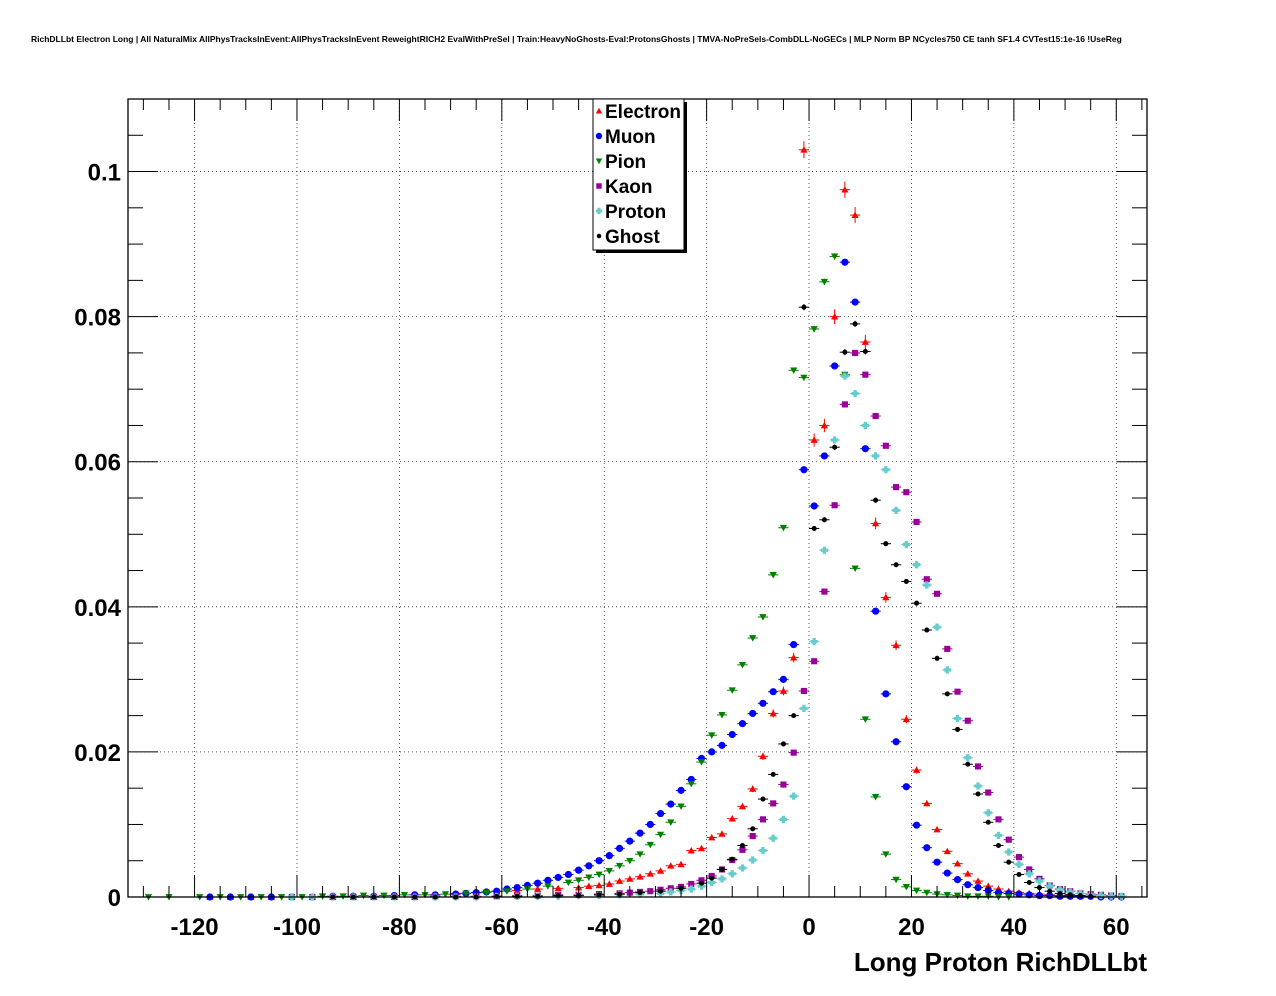  I want to click on legend-label: Ghost, so click(633, 237).